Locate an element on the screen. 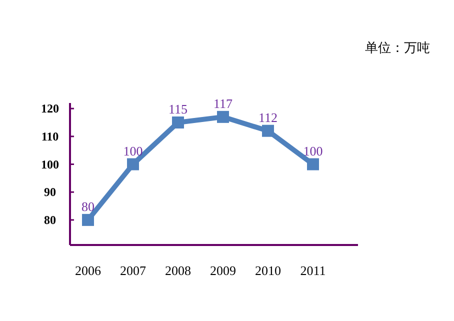 This screenshot has width=454, height=321. y-tick-label: 90 is located at coordinates (50, 192).